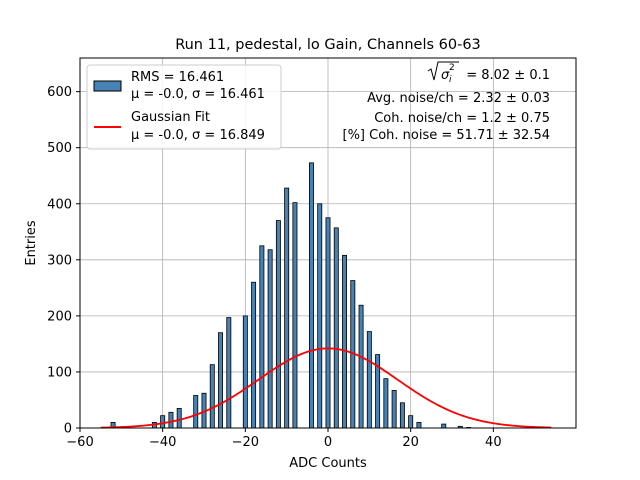 This screenshot has width=640, height=480. Describe the element at coordinates (493, 442) in the screenshot. I see `x-tick-label: 40` at that location.